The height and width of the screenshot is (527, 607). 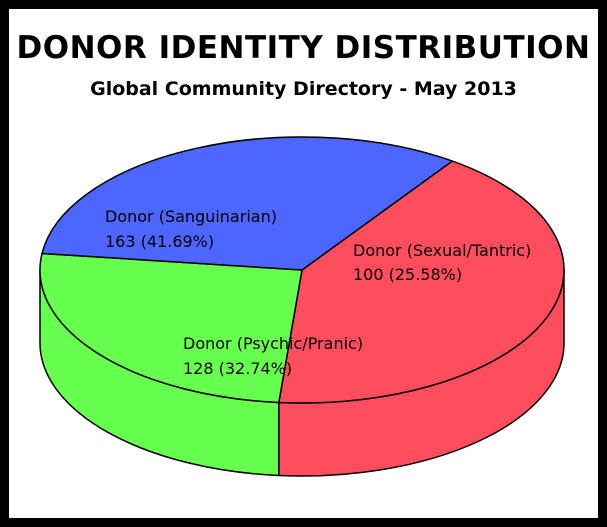 What do you see at coordinates (407, 274) in the screenshot?
I see `slice-value-sexual-tantric: 100 (25.58%)` at bounding box center [407, 274].